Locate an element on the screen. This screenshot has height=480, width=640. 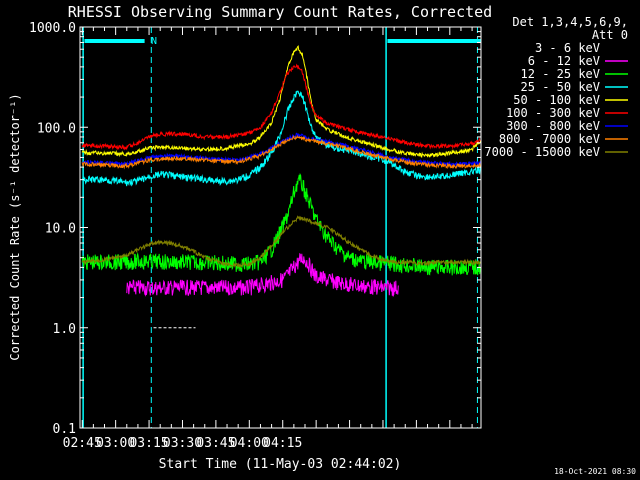
series-7-line is located at coordinates (281, 152).